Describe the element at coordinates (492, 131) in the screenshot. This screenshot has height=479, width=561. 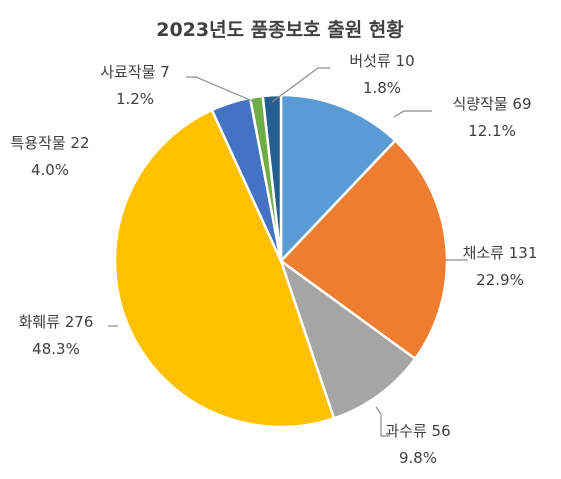
I see `slice-percent-1: 12.1%` at that location.